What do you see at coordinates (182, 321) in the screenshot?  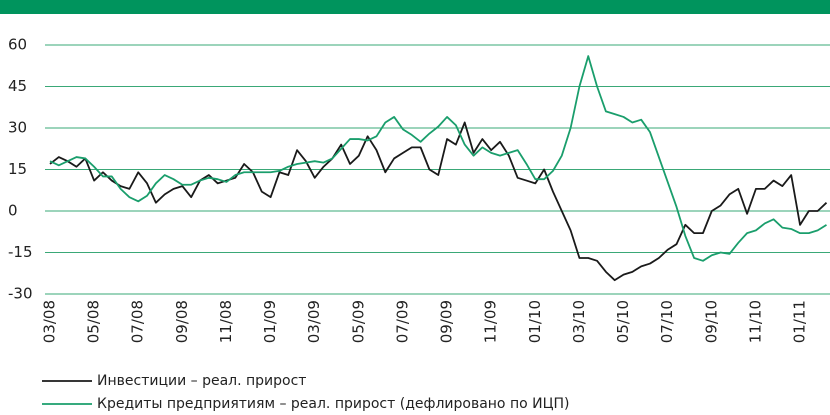 I see `x-tick-label: 09/08` at bounding box center [182, 321].